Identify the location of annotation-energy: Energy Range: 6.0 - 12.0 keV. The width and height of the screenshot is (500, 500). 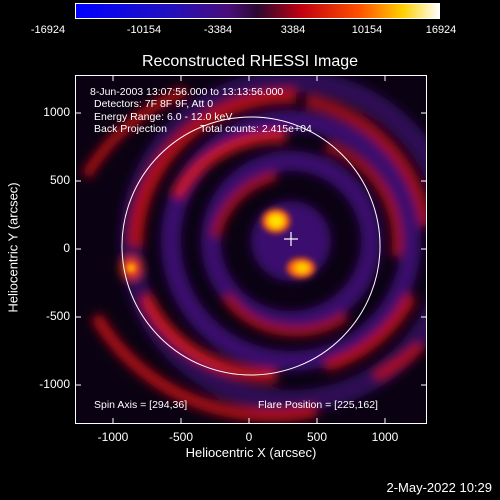
(163, 117).